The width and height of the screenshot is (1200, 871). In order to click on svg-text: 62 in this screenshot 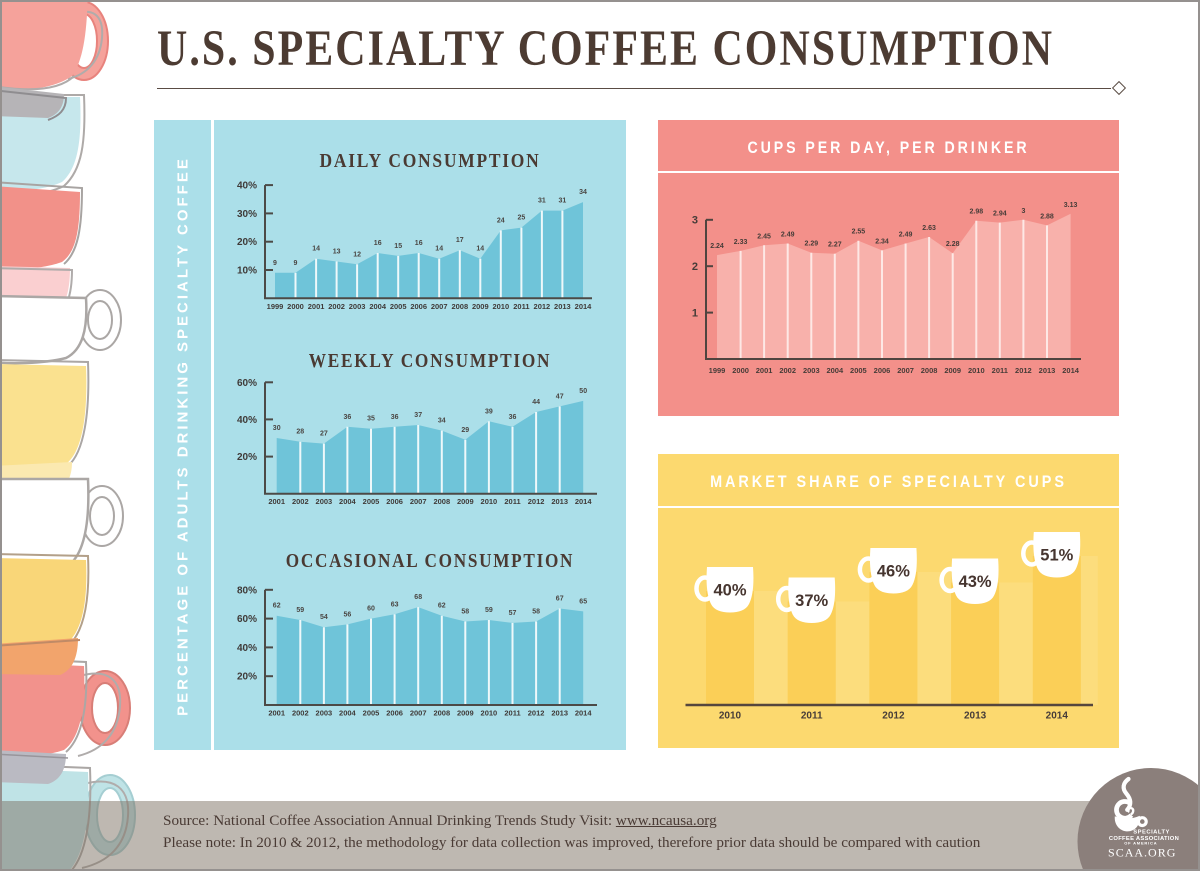, I will do `click(442, 606)`.